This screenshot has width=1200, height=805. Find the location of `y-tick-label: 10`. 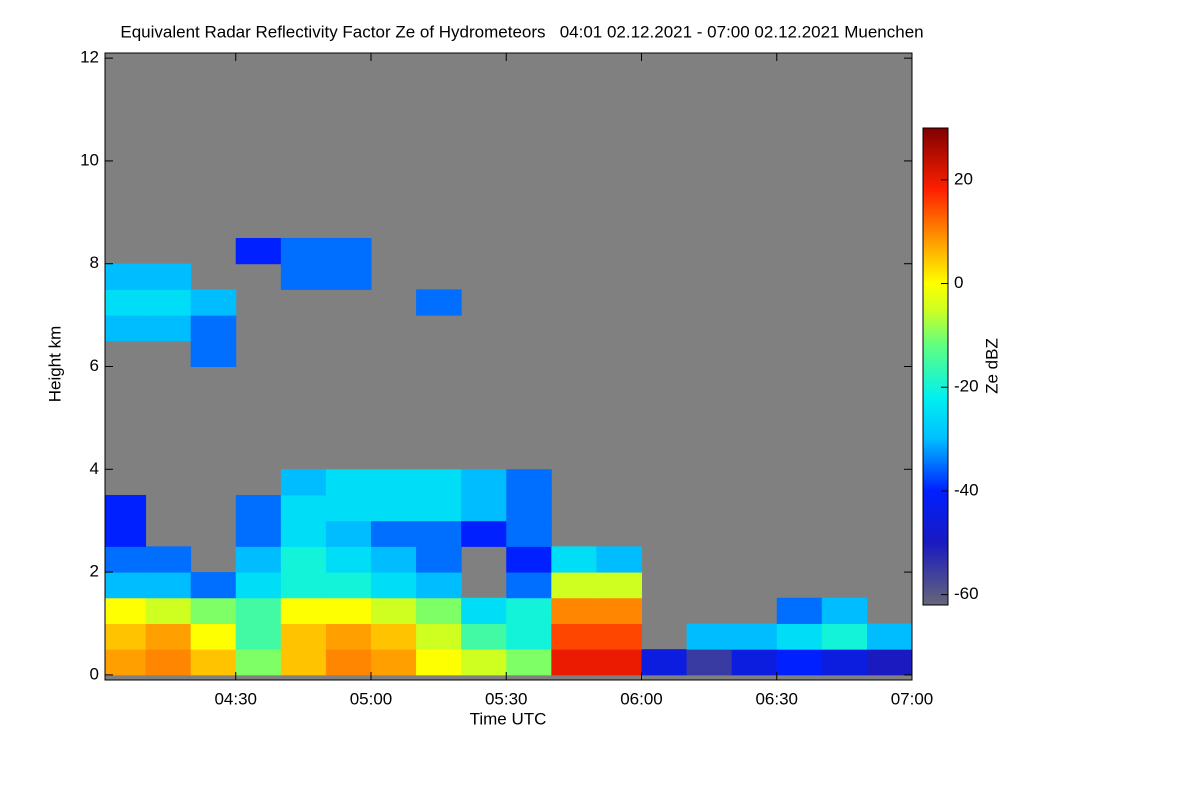

y-tick-label: 10 is located at coordinates (89, 159).